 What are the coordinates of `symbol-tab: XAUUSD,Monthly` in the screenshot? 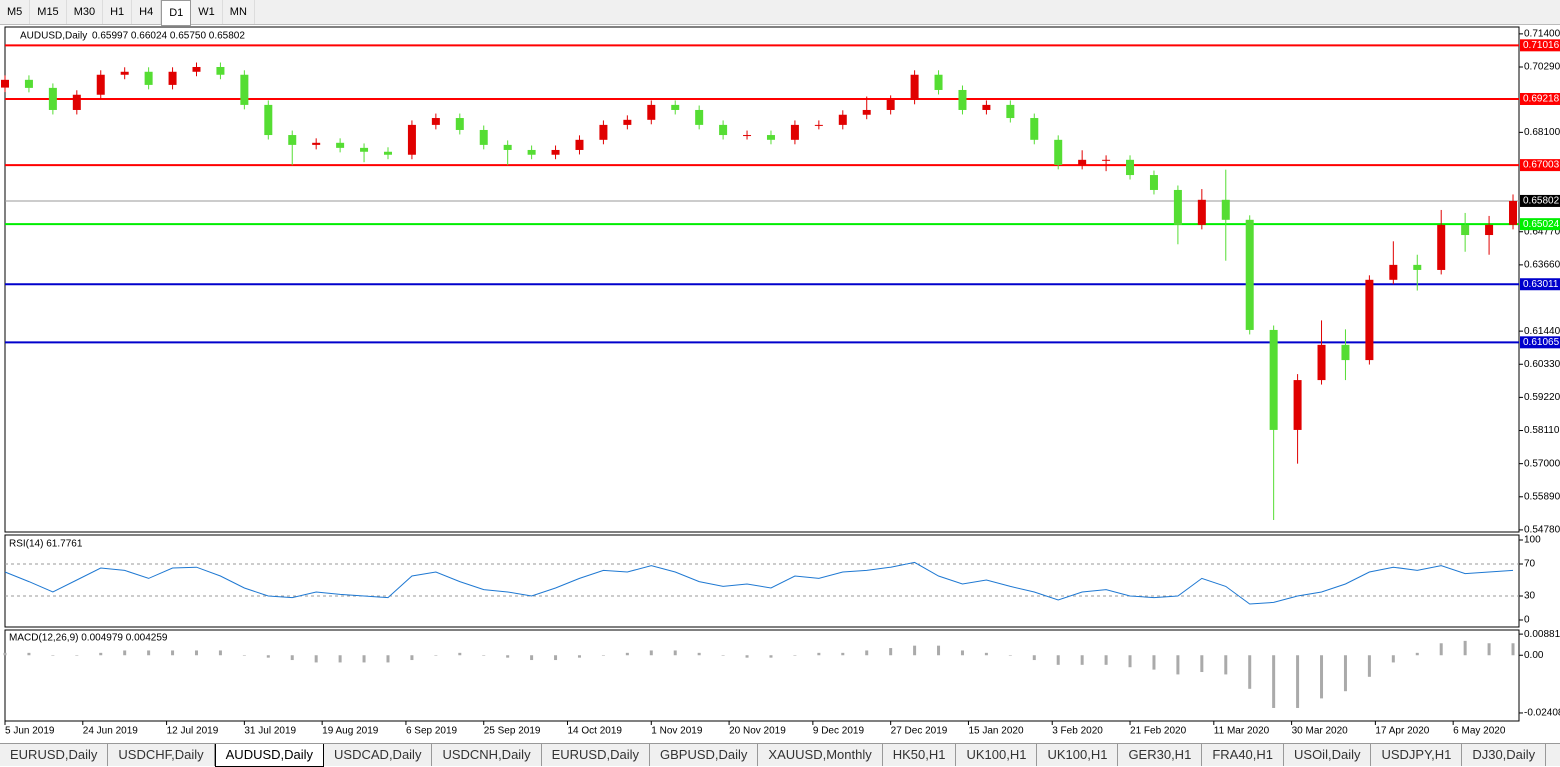 It's located at (820, 755).